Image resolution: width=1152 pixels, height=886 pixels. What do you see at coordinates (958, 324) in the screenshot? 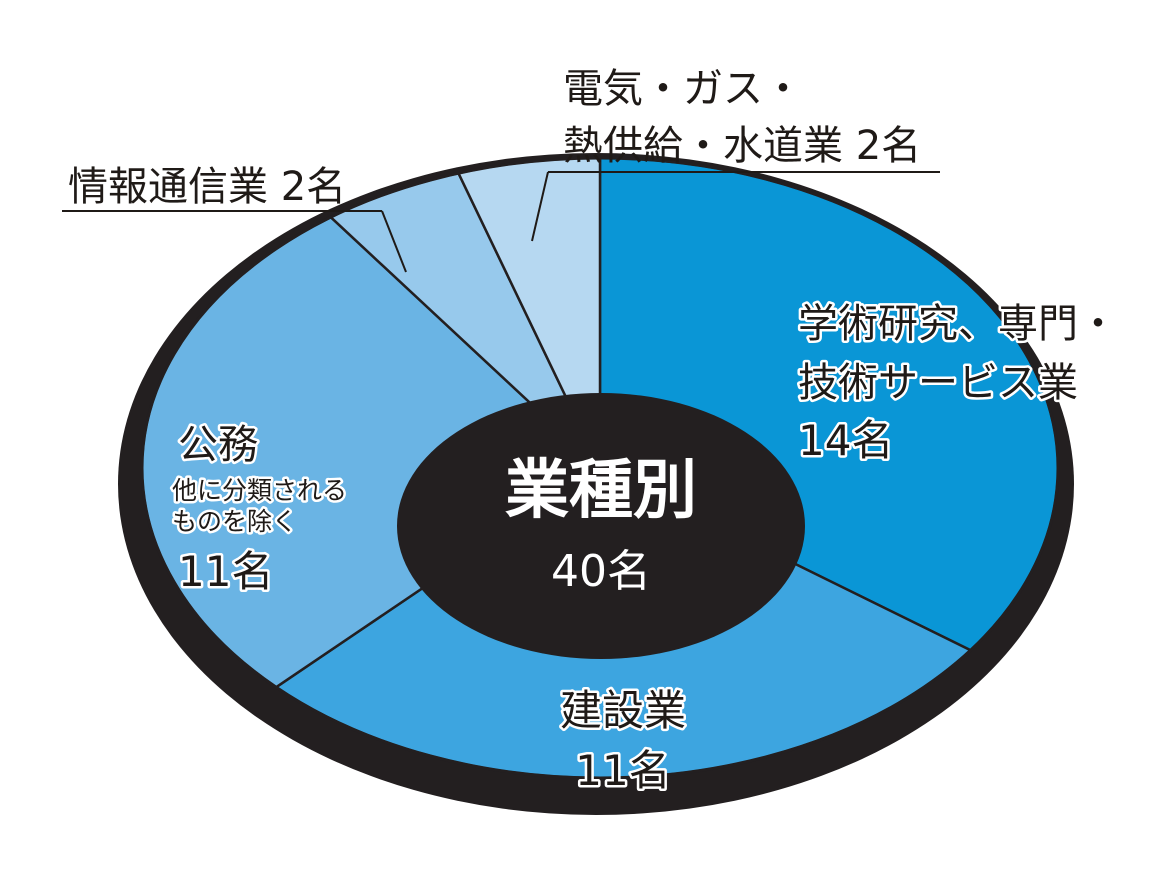
I see `slice-label-academic-line1: 学術研究、専門・` at bounding box center [958, 324].